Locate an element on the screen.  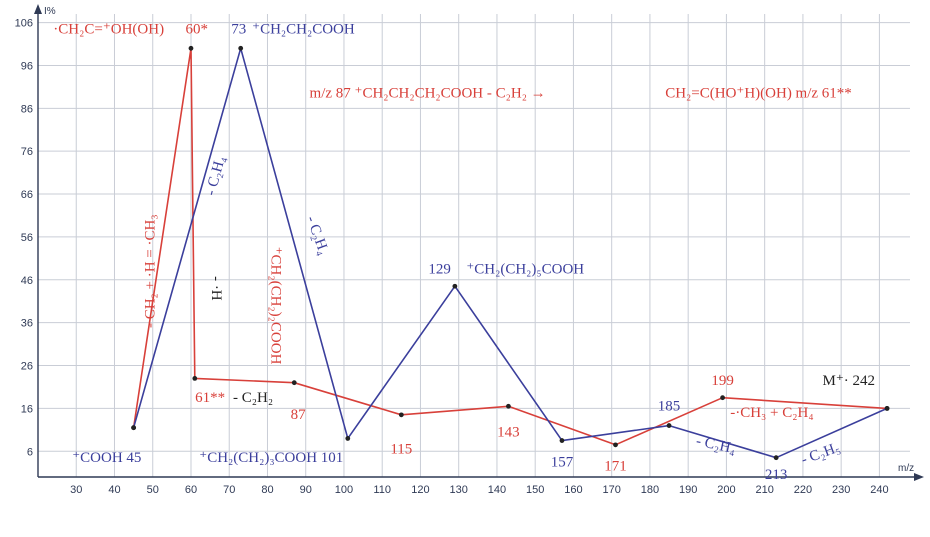
x-tick-label: 40 is located at coordinates (114, 490).